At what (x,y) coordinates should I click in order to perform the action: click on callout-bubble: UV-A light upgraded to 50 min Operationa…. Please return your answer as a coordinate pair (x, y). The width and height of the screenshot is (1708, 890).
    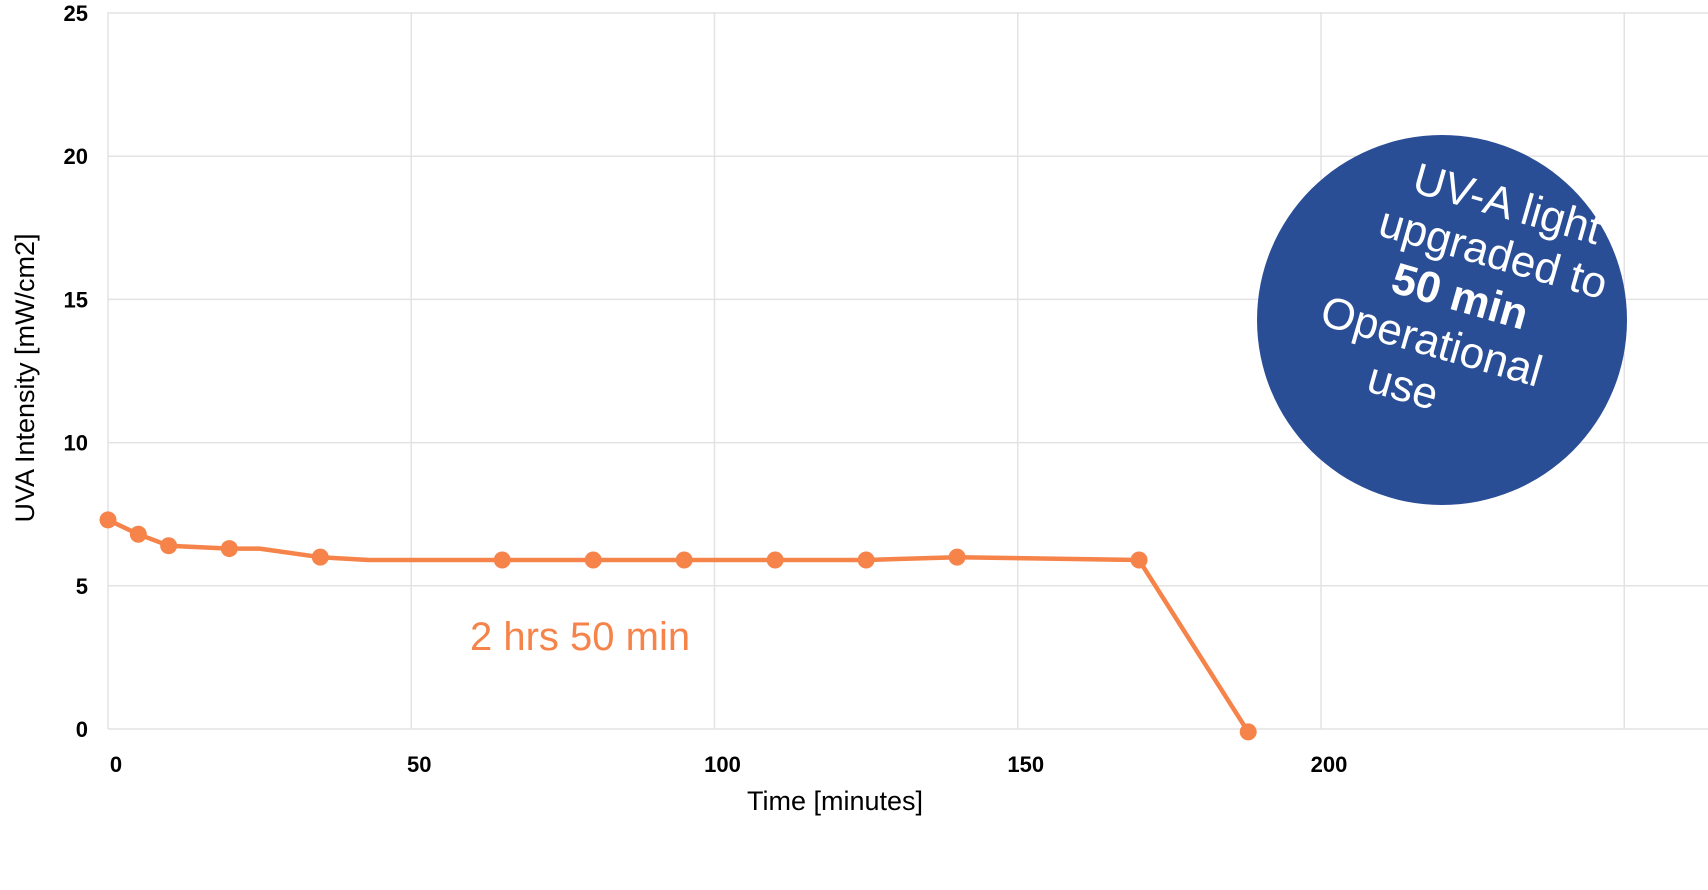
    Looking at the image, I should click on (1442, 320).